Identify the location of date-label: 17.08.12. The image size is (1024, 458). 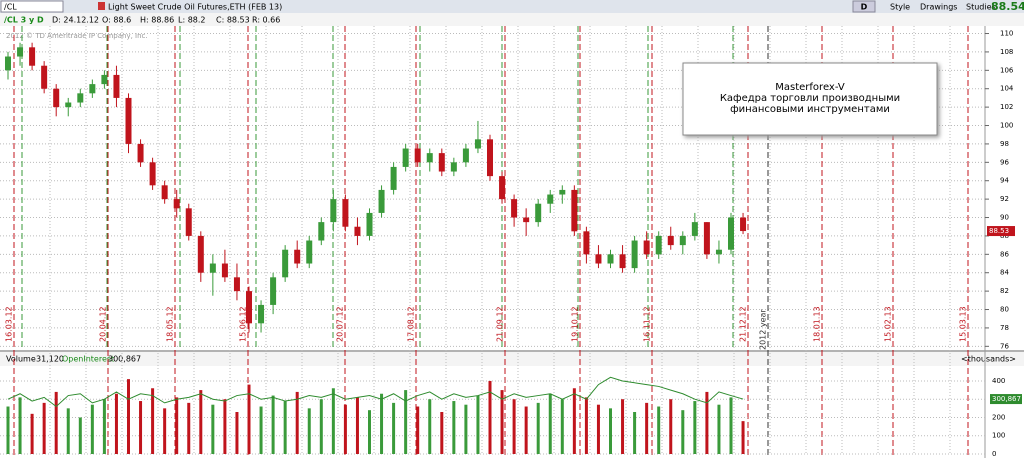
(411, 324).